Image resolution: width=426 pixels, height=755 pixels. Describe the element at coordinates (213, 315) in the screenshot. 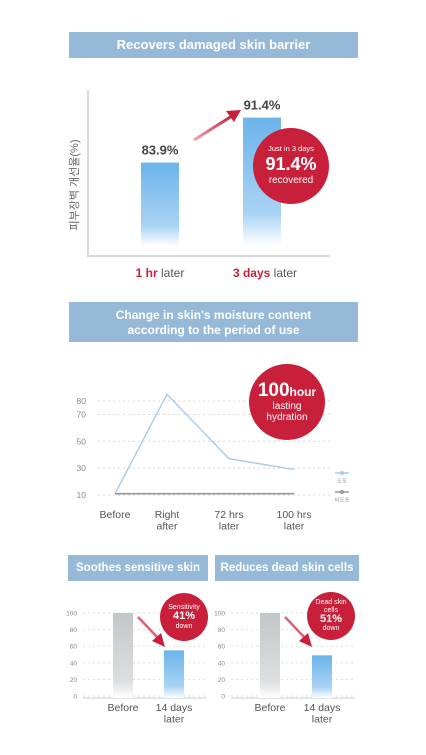

I see `moisture-banner-line1: Change in skin's moisture content` at that location.